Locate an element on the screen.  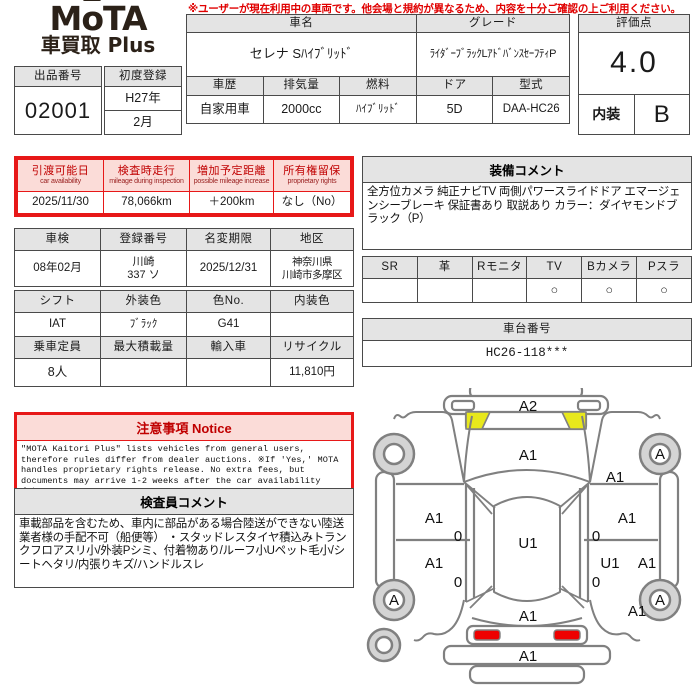
door-value: 5D is located at coordinates (454, 109).